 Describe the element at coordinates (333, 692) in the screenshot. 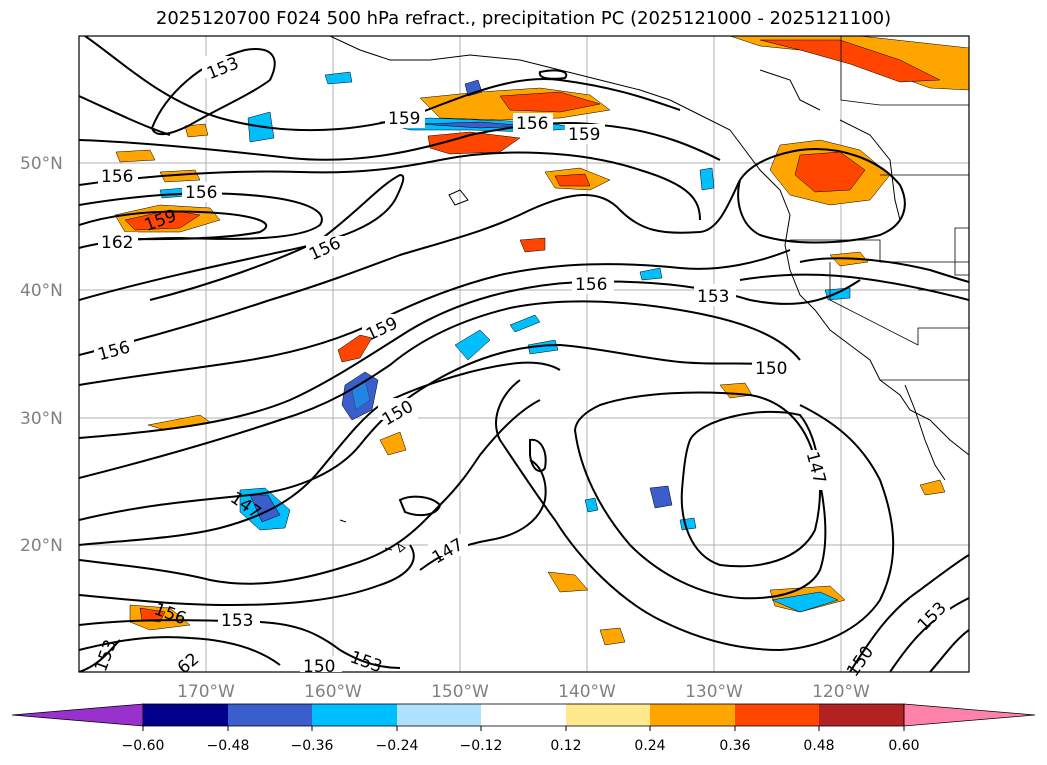

I see `lon-label-160w: 160°W` at that location.